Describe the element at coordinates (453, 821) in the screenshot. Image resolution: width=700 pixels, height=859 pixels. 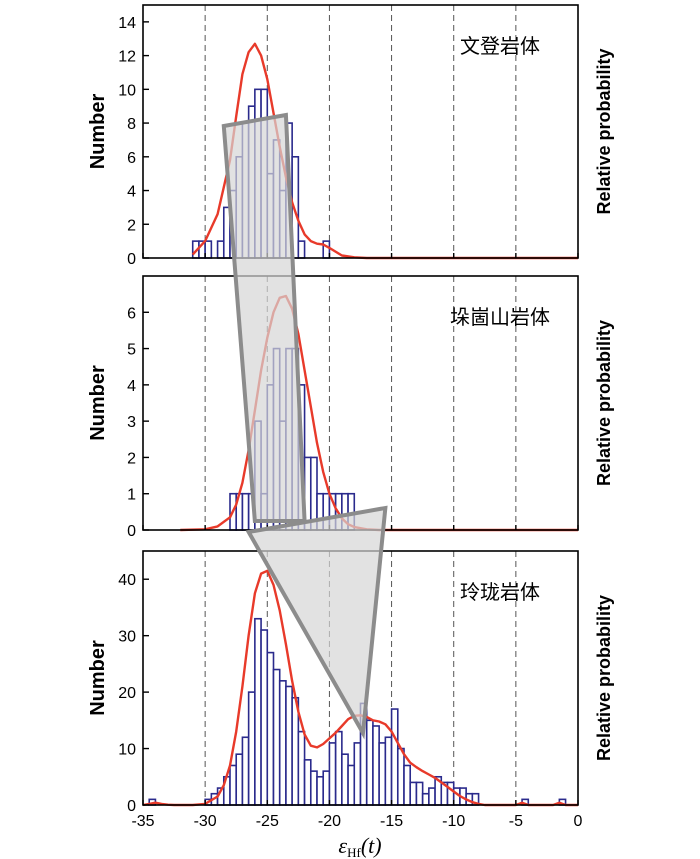
I see `x-tick-label: -10` at that location.